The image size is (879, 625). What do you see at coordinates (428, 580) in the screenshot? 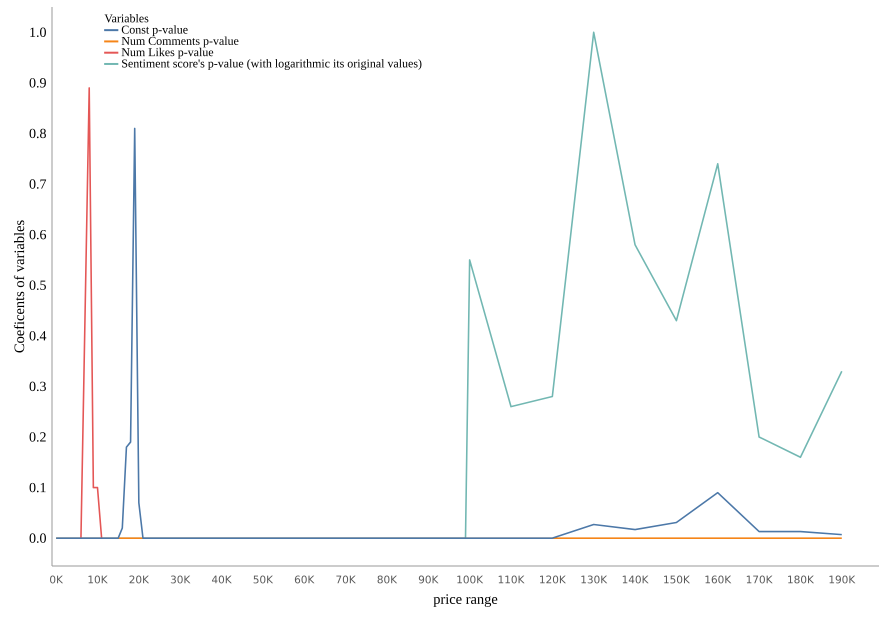
I see `x-tick-label: 90K` at bounding box center [428, 580].